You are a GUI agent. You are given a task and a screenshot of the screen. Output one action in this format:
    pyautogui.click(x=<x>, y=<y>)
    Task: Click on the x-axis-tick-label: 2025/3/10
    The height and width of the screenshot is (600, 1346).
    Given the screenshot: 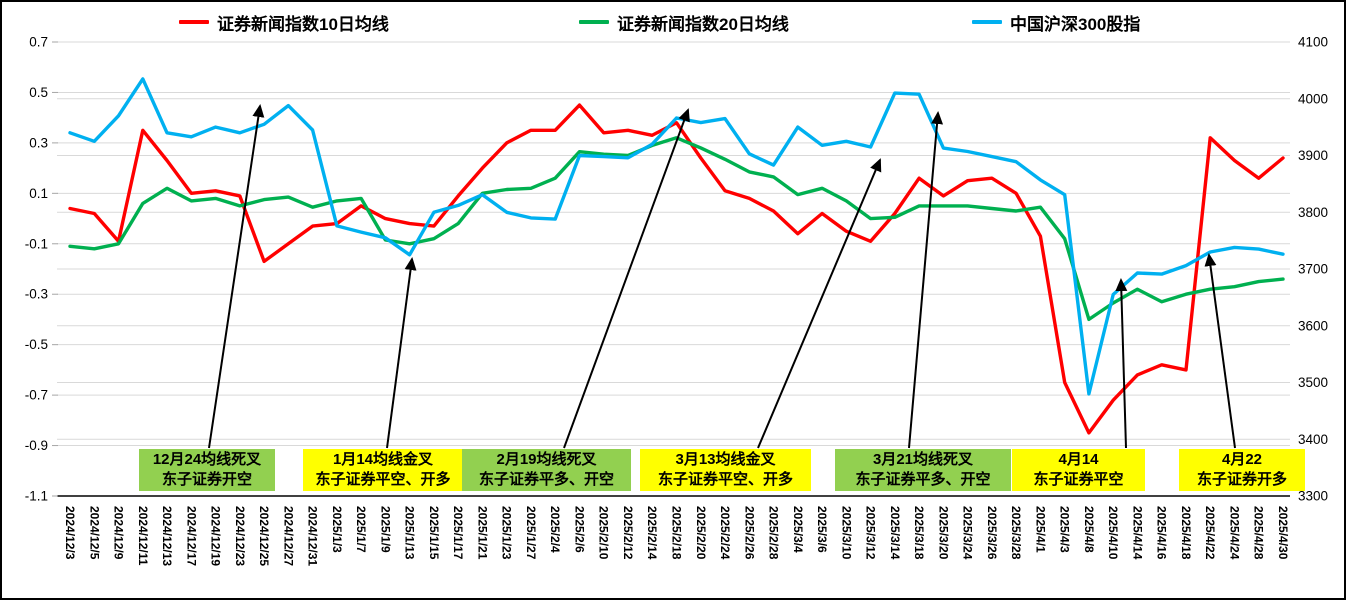 What is the action you would take?
    pyautogui.click(x=846, y=533)
    